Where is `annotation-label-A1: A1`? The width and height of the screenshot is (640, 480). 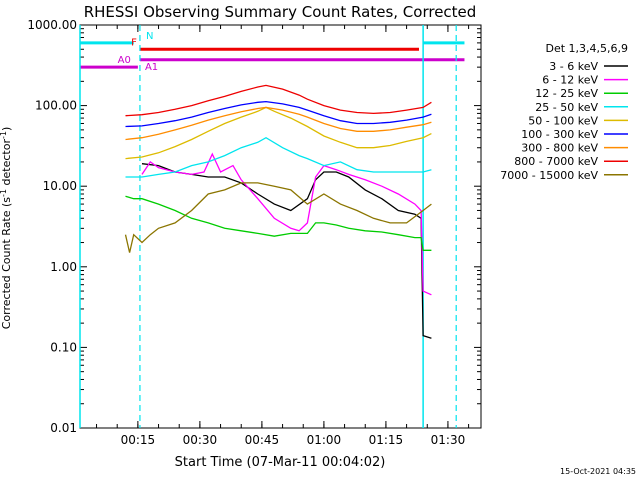
annotation-label-A1: A1 is located at coordinates (151, 67).